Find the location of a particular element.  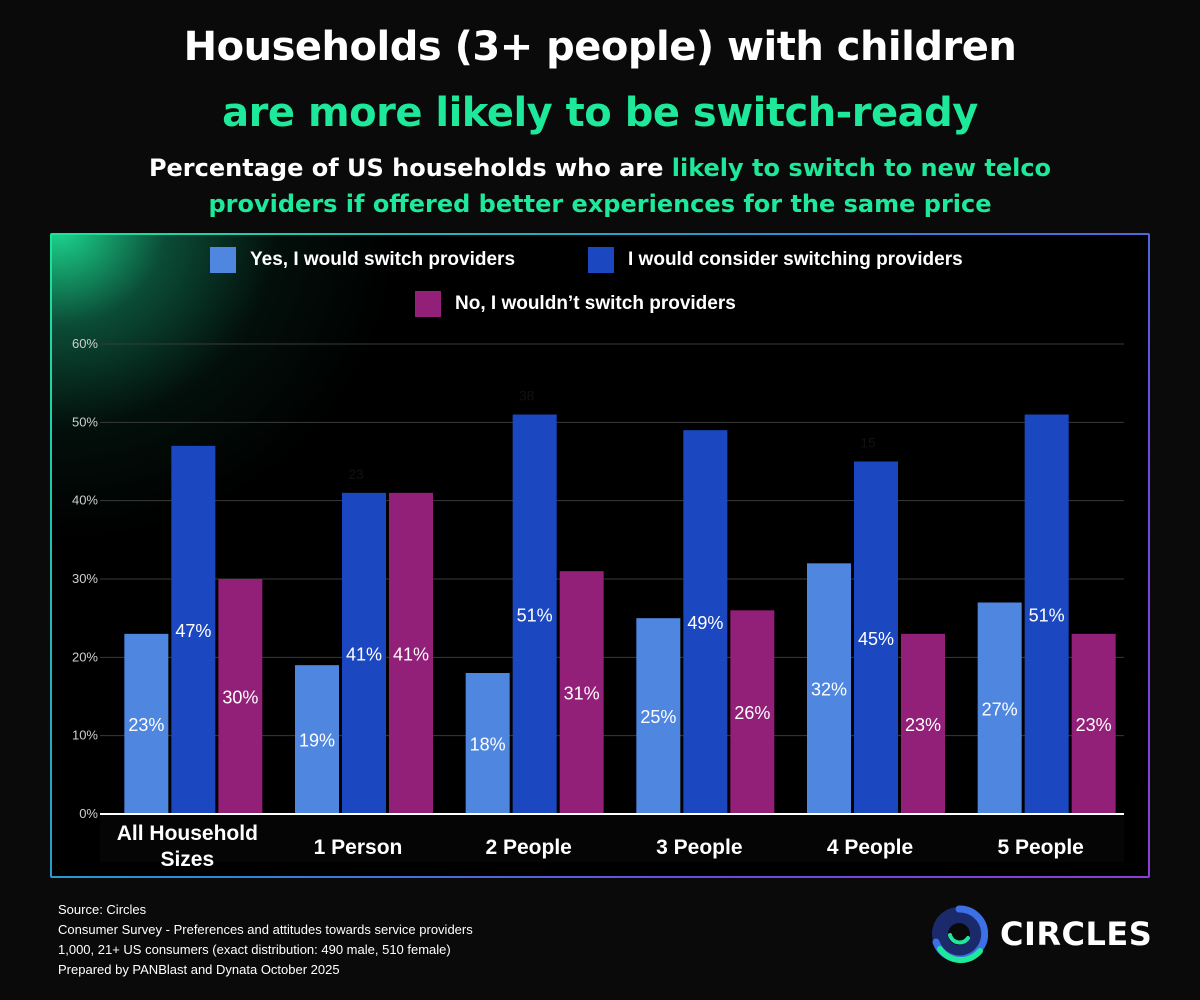

y-tick-label: 50% is located at coordinates (85, 421).